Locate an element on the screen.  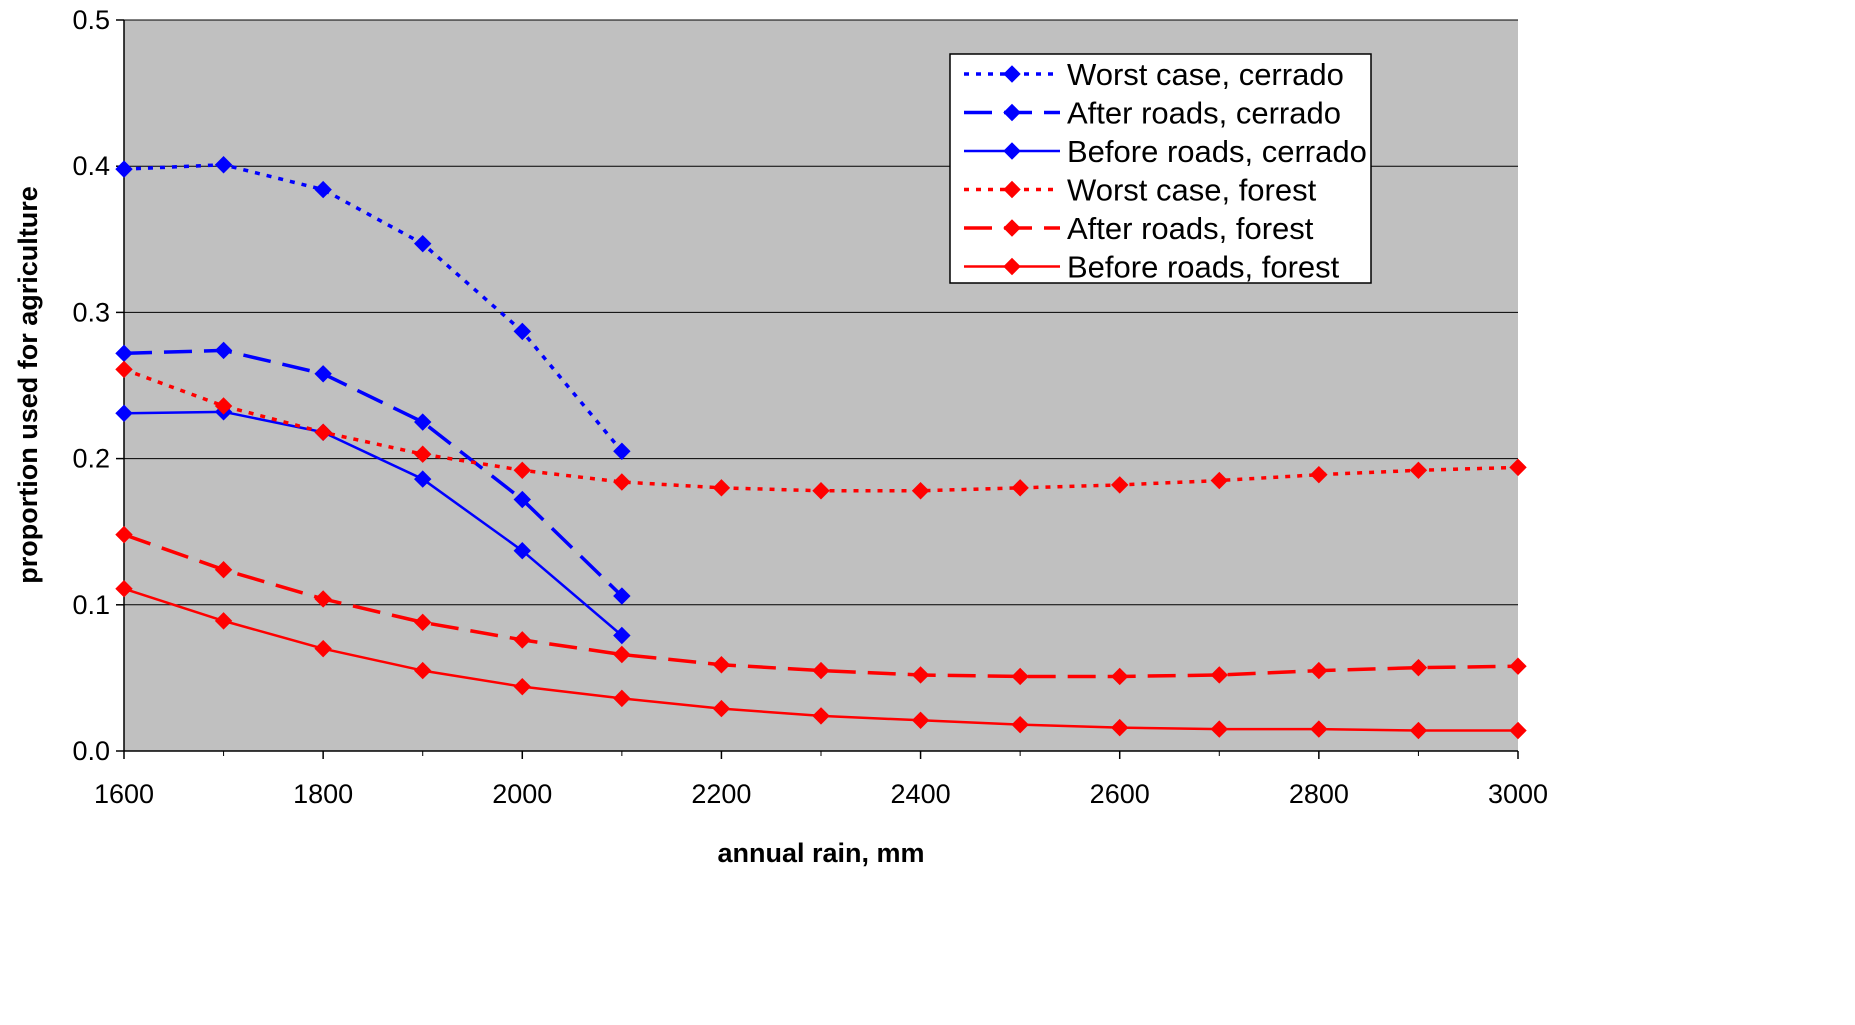
legend-item: Worst case, cerrado is located at coordinates (1154, 74).